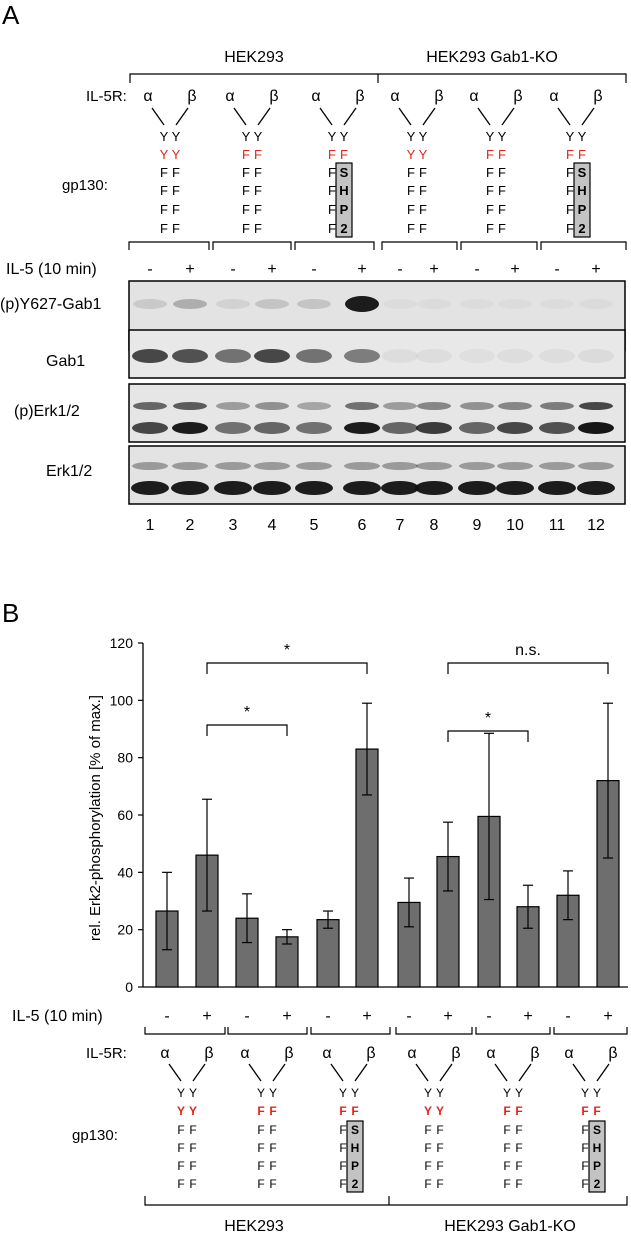 The height and width of the screenshot is (1240, 631). I want to click on a-shp2-letter-3-1: S, so click(344, 172).